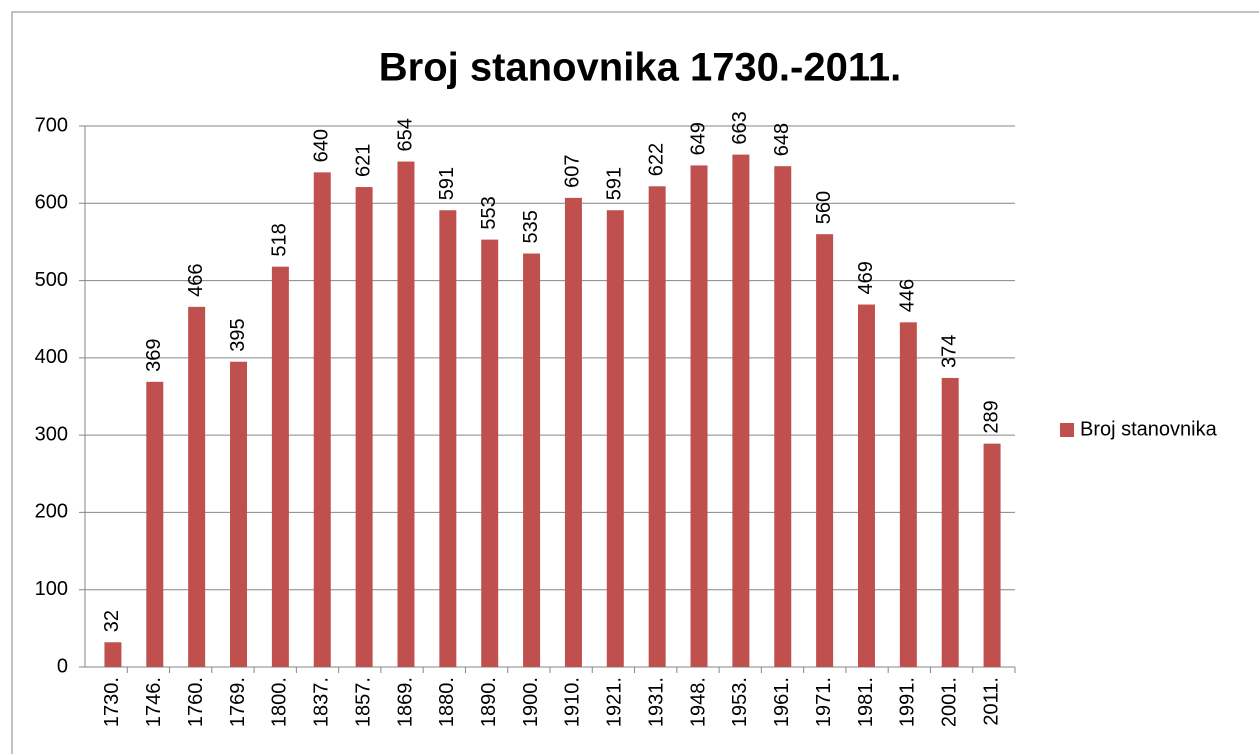 This screenshot has width=1259, height=754. I want to click on data-label: 654, so click(405, 134).